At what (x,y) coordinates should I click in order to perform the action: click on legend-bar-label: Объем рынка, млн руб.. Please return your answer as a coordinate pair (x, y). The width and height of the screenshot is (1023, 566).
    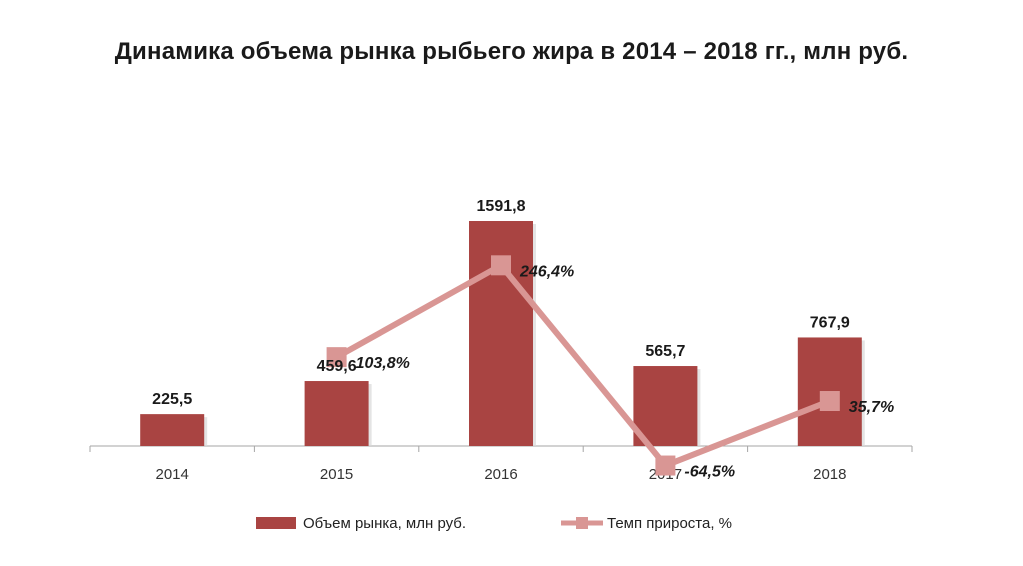
    Looking at the image, I should click on (384, 523).